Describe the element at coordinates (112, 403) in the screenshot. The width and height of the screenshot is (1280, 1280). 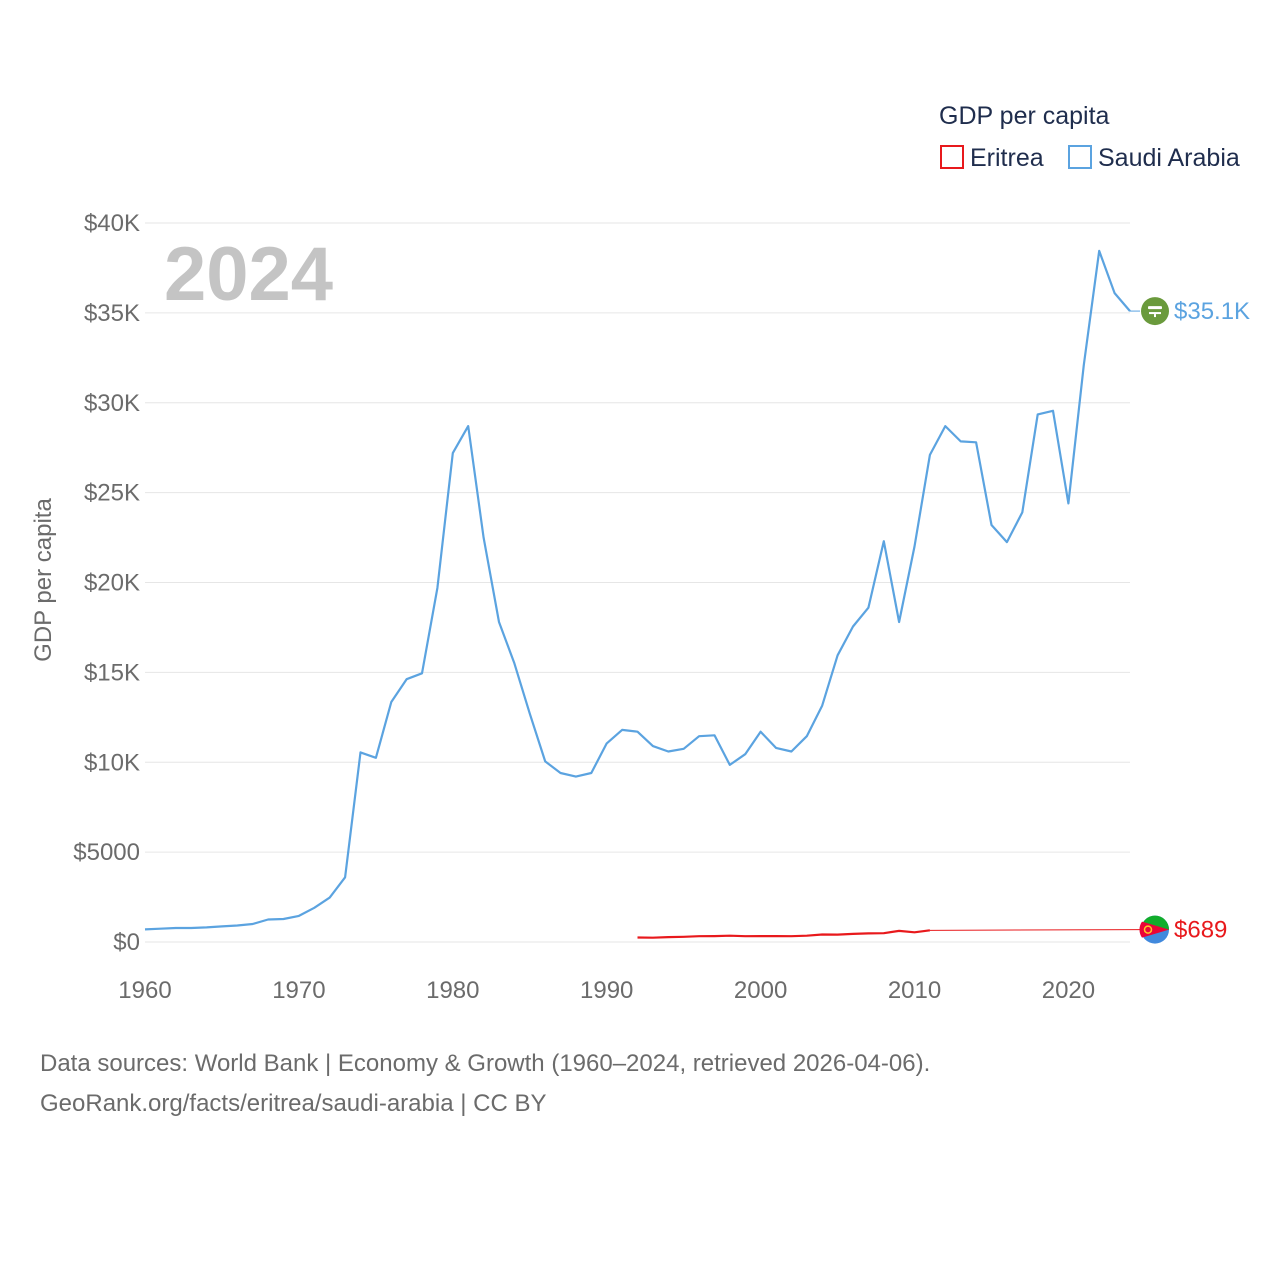
I see `y-tick-label: $30K` at that location.